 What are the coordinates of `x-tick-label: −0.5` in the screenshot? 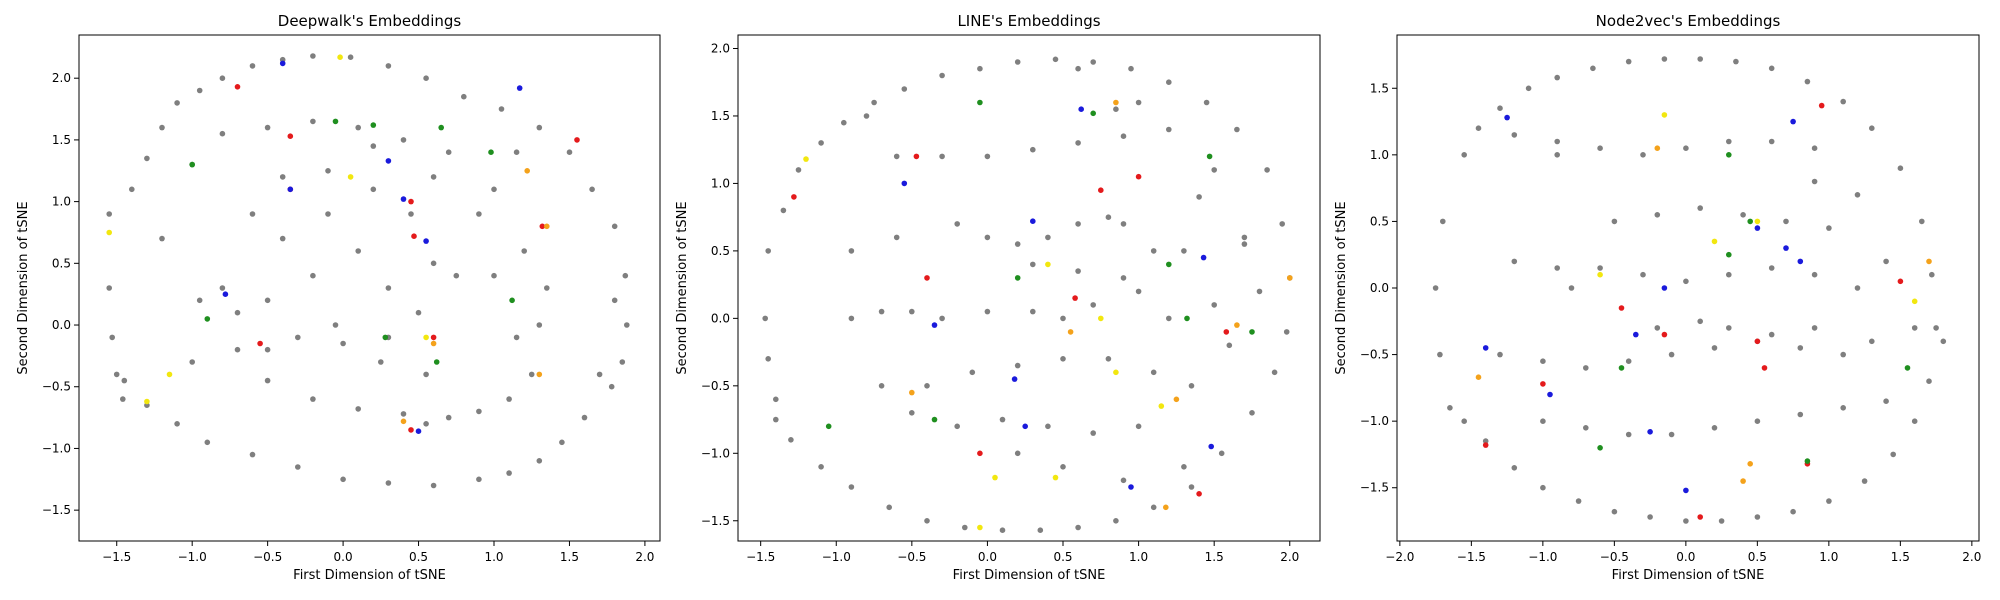 It's located at (267, 557).